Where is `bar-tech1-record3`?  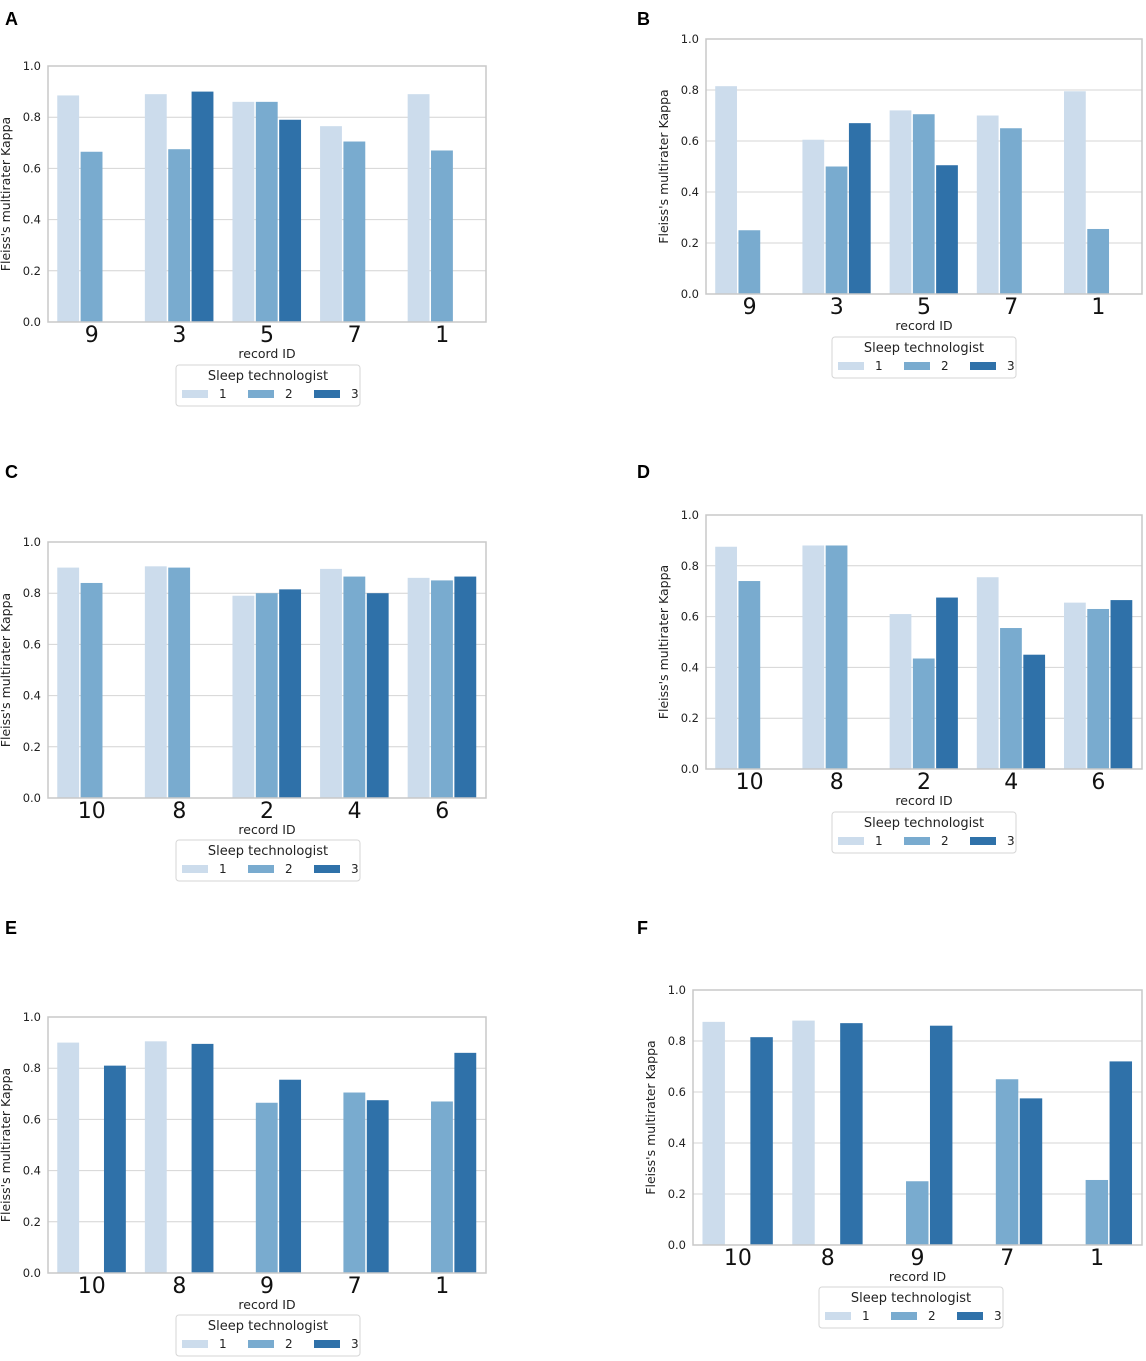 bar-tech1-record3 is located at coordinates (155, 208).